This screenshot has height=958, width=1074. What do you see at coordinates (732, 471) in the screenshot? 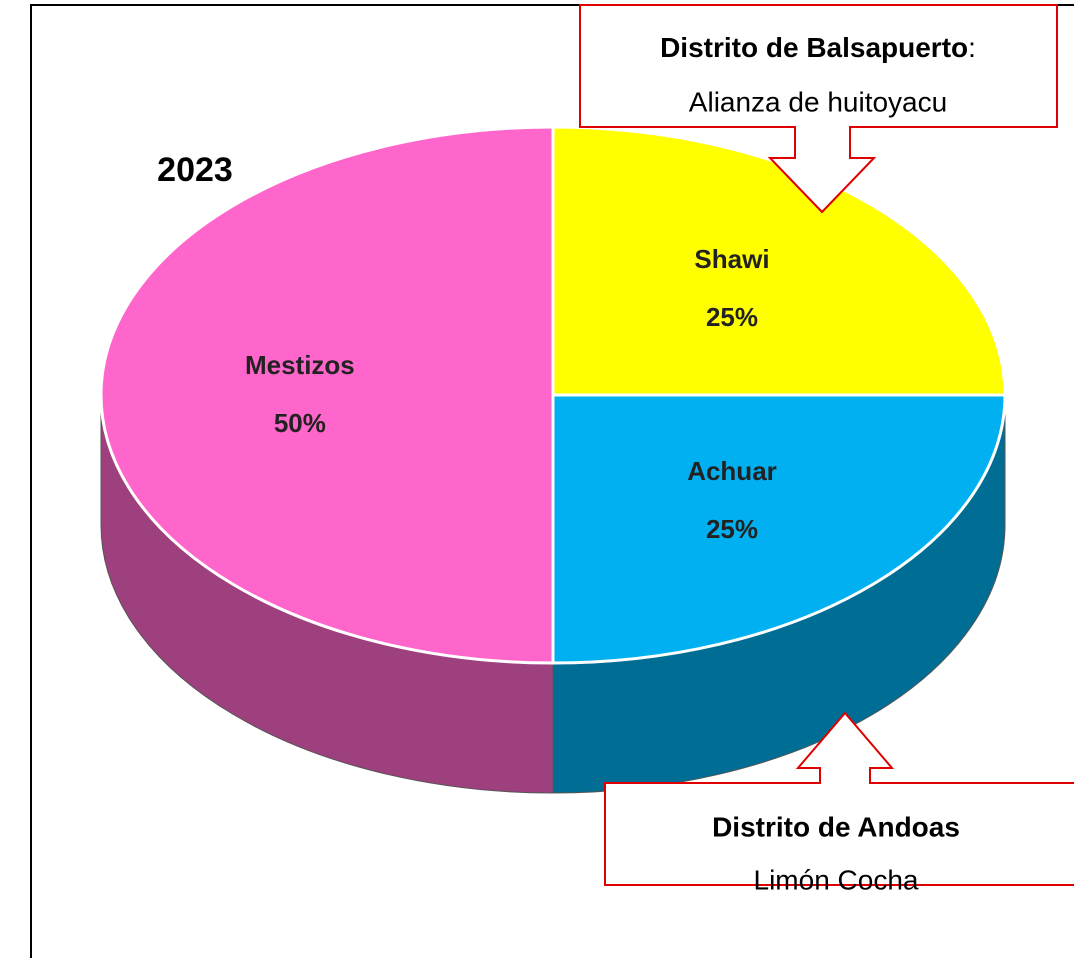
I see `slice-label: Achuar` at bounding box center [732, 471].